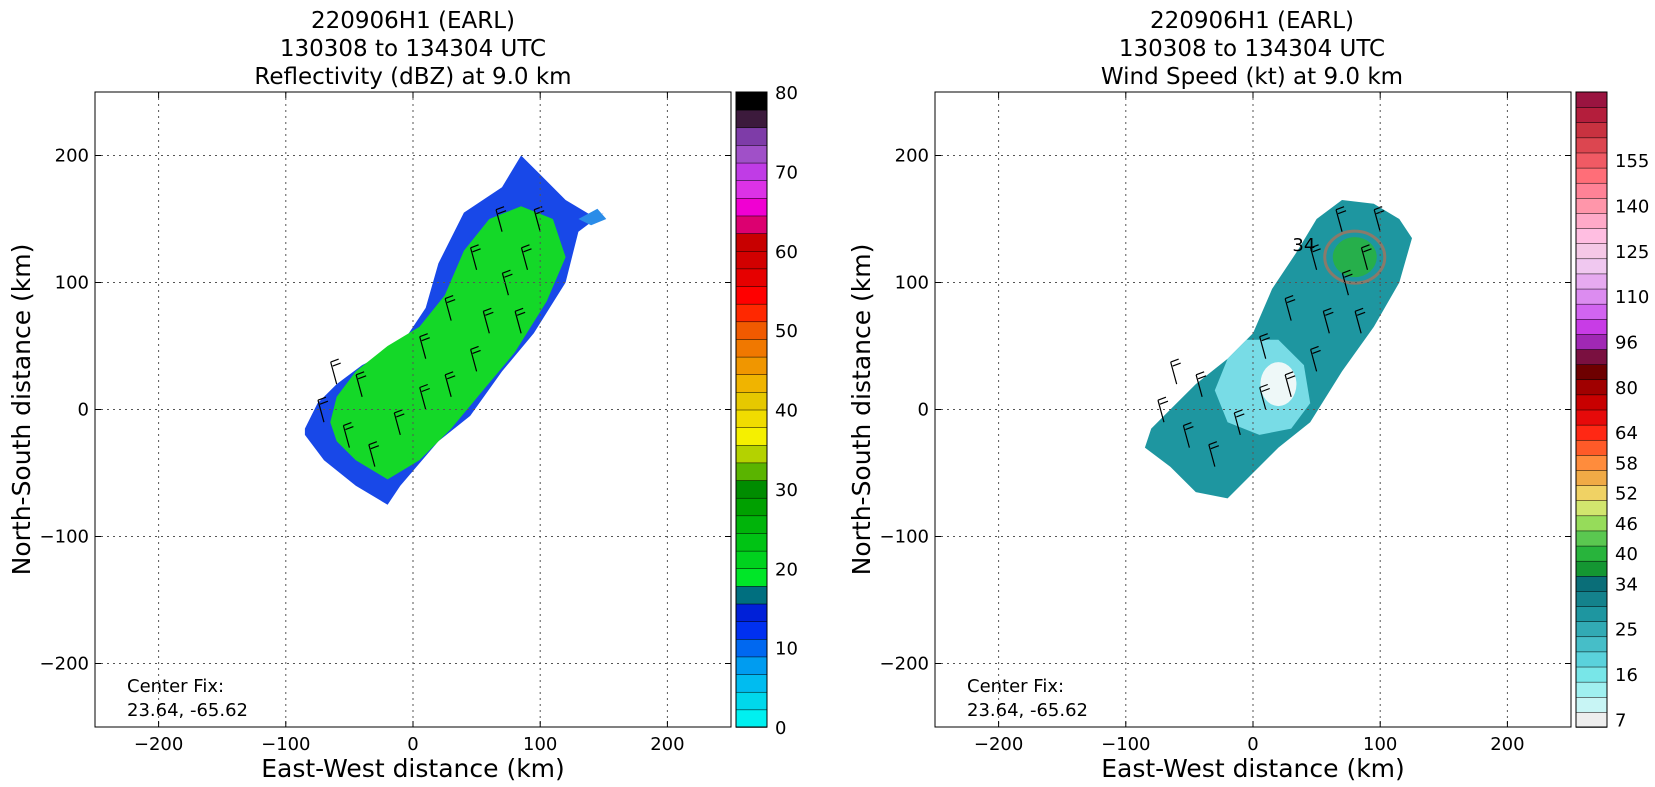 This screenshot has height=787, width=1655. Describe the element at coordinates (1355, 257) in the screenshot. I see `wind-34kt-contour` at that location.